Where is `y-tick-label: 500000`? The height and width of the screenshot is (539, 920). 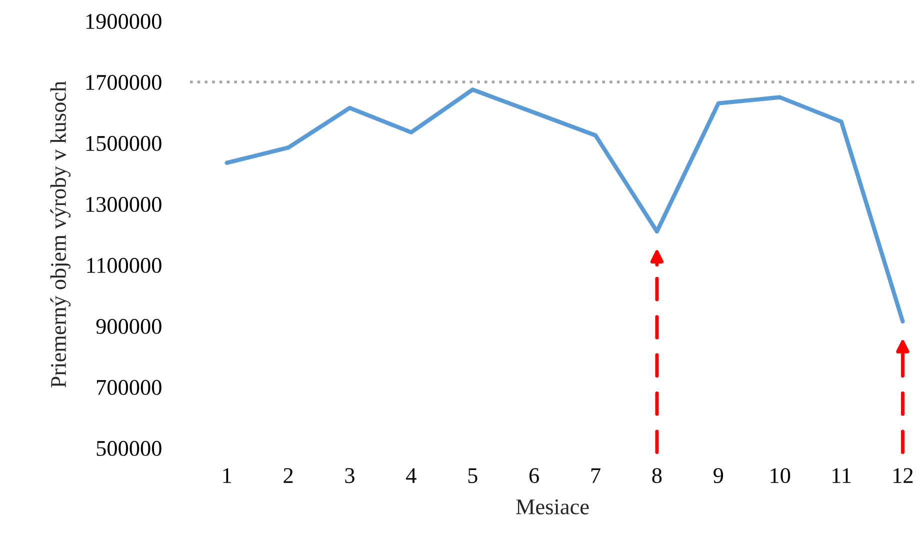
y-tick-label: 500000 is located at coordinates (129, 448).